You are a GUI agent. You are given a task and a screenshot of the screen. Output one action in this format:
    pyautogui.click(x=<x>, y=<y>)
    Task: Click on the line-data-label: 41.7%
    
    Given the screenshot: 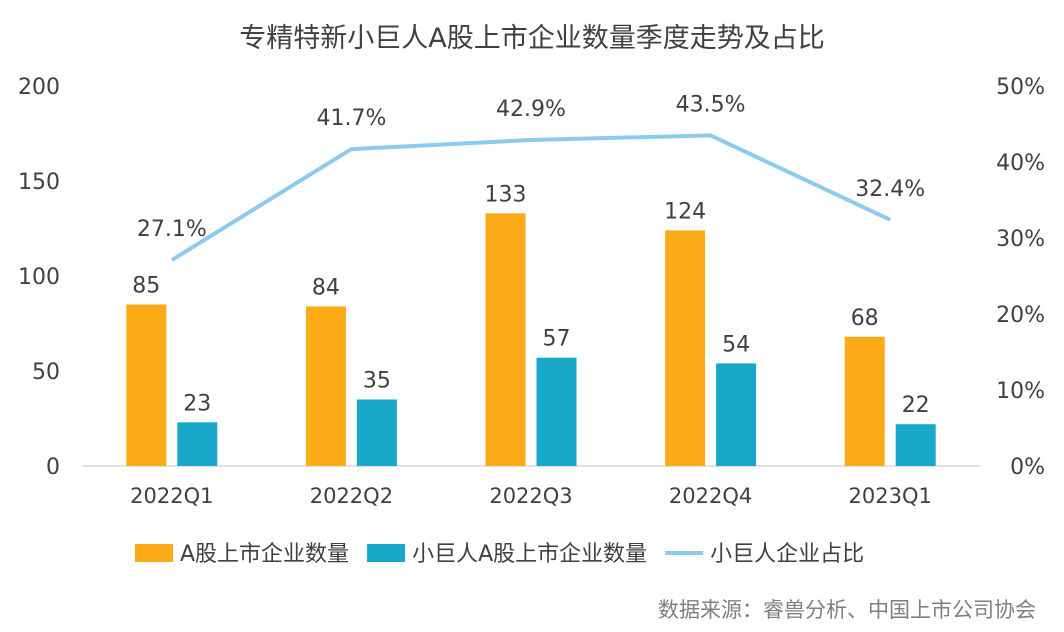 What is the action you would take?
    pyautogui.click(x=351, y=118)
    